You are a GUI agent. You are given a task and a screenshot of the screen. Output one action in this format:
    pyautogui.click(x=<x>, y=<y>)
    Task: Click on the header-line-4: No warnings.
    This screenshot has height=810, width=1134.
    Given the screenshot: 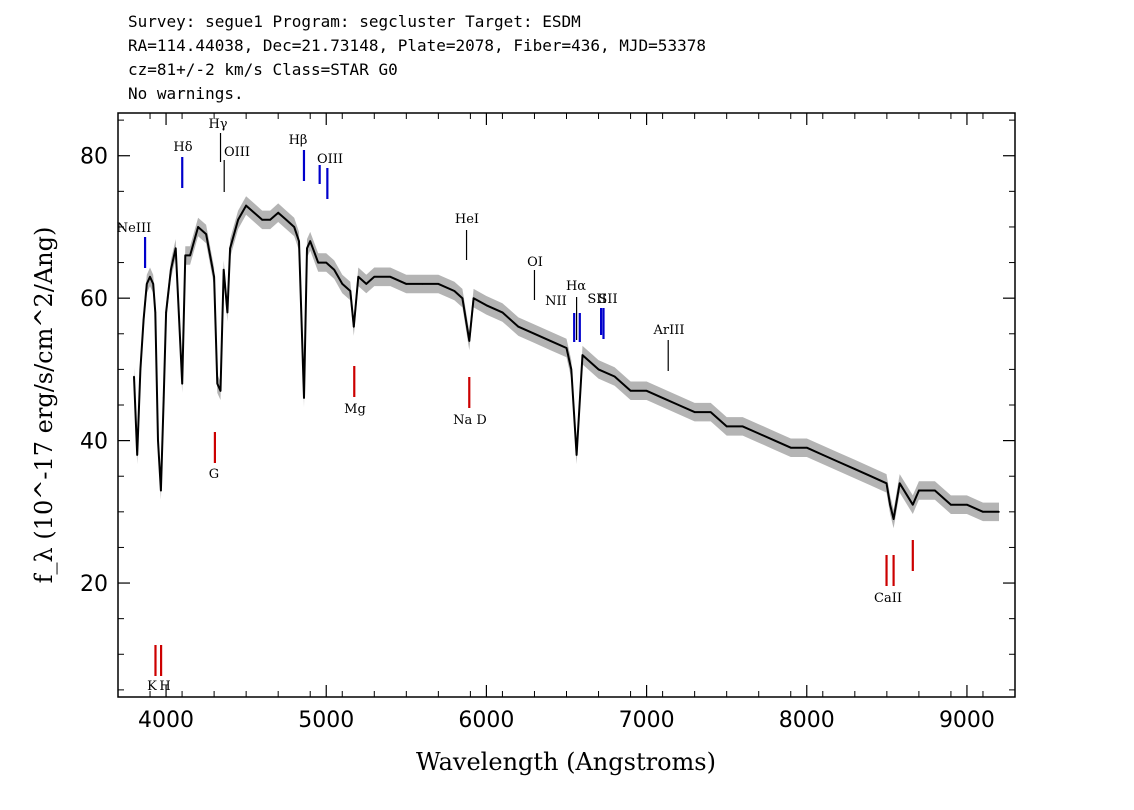 What is the action you would take?
    pyautogui.click(x=186, y=93)
    